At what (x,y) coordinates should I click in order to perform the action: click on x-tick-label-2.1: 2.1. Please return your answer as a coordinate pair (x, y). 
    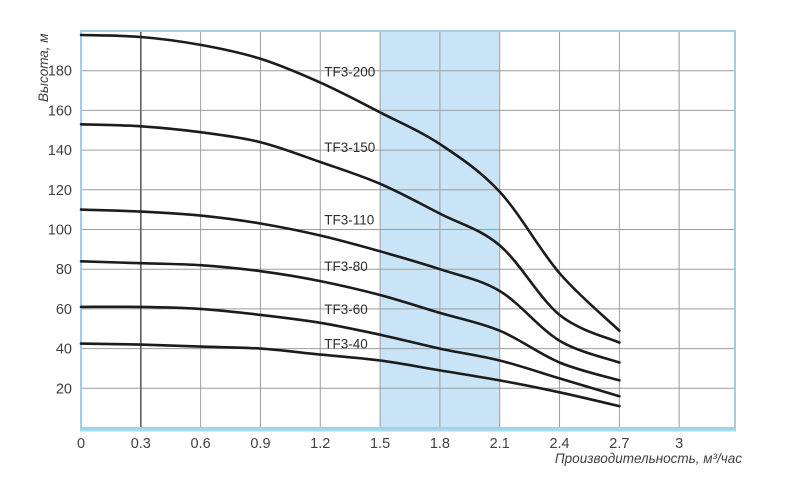
    Looking at the image, I should click on (500, 444).